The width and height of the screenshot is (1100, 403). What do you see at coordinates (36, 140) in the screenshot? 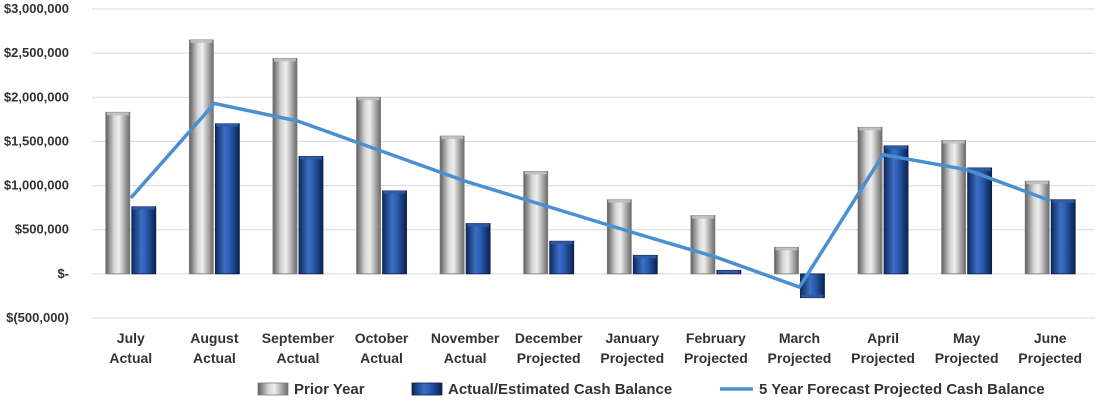
I see `y-tick-label: $1,500,000` at bounding box center [36, 140].